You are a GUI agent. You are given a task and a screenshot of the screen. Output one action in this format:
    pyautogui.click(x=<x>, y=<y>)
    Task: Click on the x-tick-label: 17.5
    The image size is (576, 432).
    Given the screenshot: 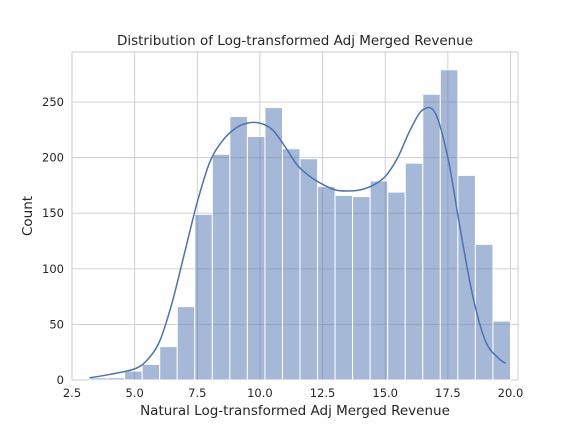 What is the action you would take?
    pyautogui.click(x=448, y=393)
    